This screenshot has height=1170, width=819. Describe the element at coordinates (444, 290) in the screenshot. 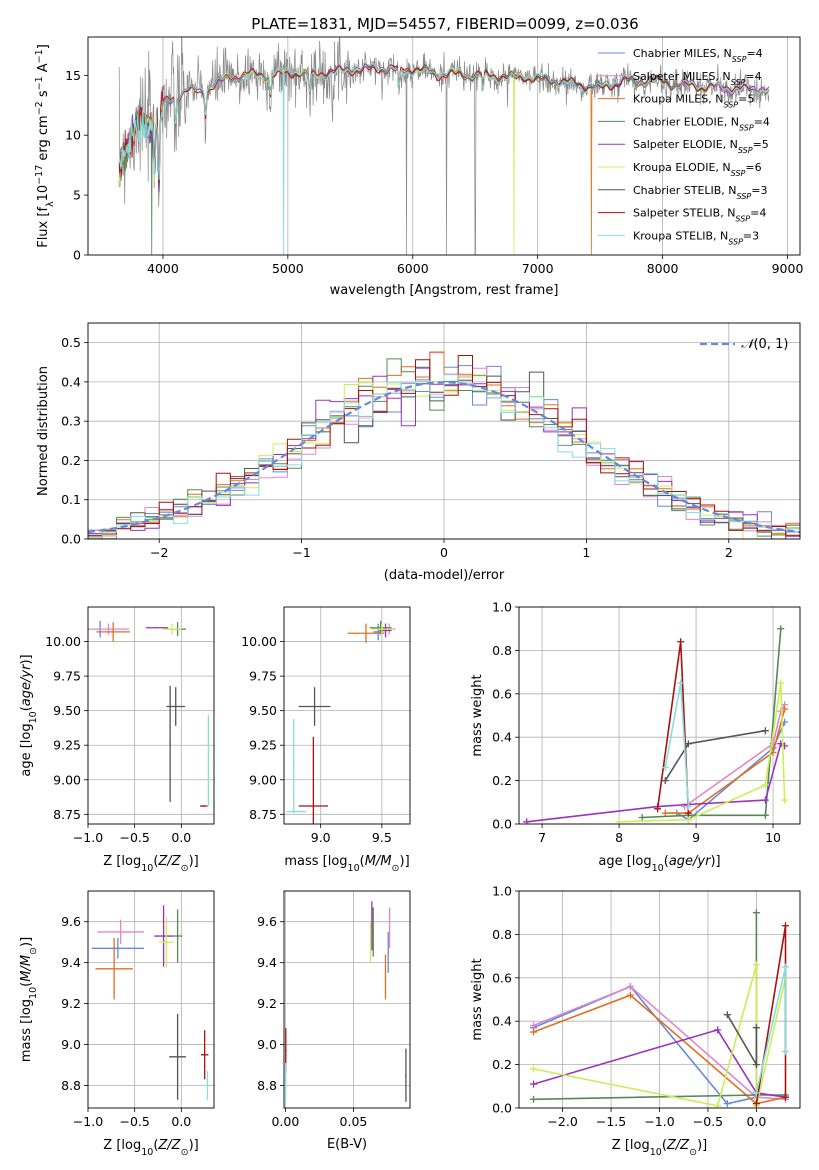

I see `x-axis-label: wavelength [Angstrom, rest frame]` at that location.